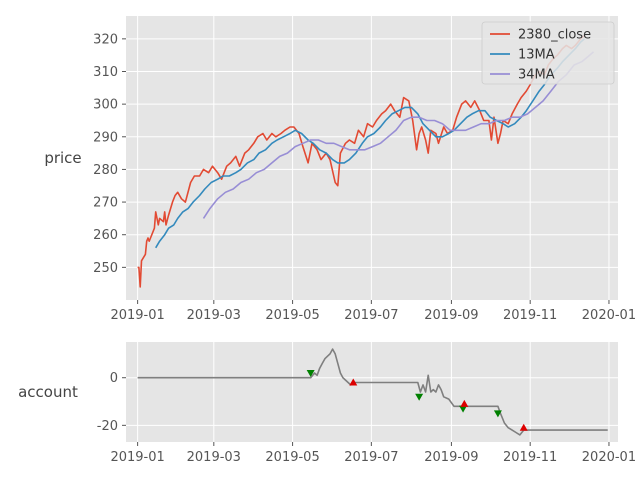 The image size is (640, 480). I want to click on account-x-tick-label: 2019-01, so click(137, 457).